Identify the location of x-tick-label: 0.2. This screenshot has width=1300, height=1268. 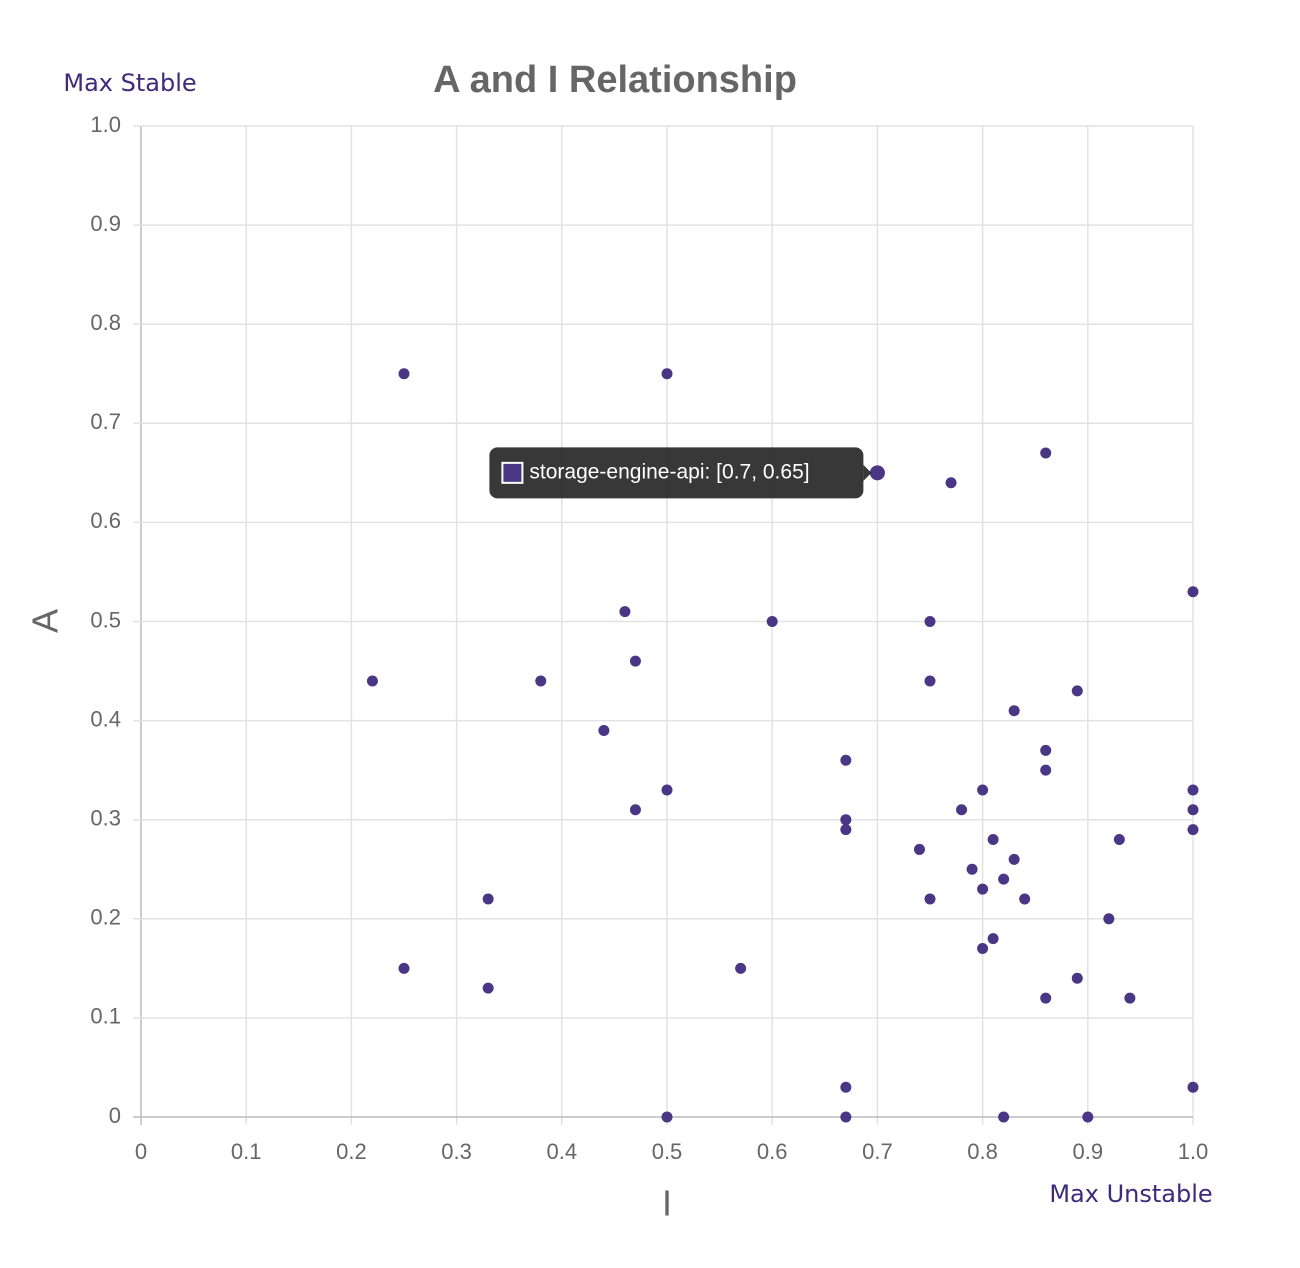
(351, 1151).